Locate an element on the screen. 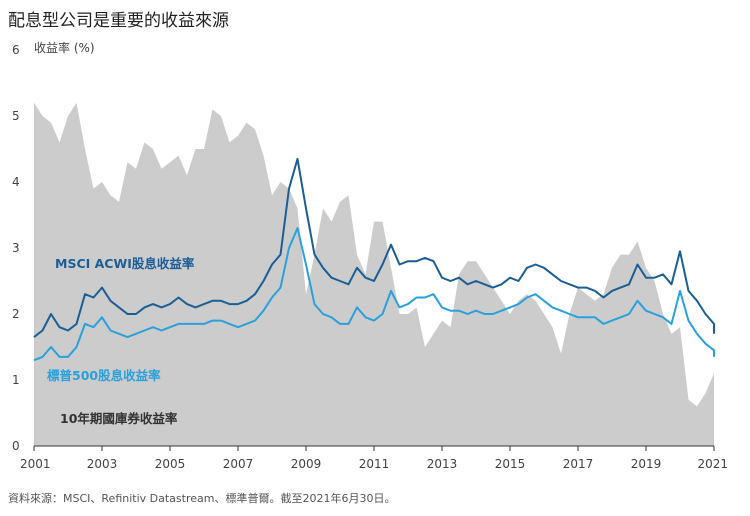  x-tick-label: 2001 is located at coordinates (35, 464).